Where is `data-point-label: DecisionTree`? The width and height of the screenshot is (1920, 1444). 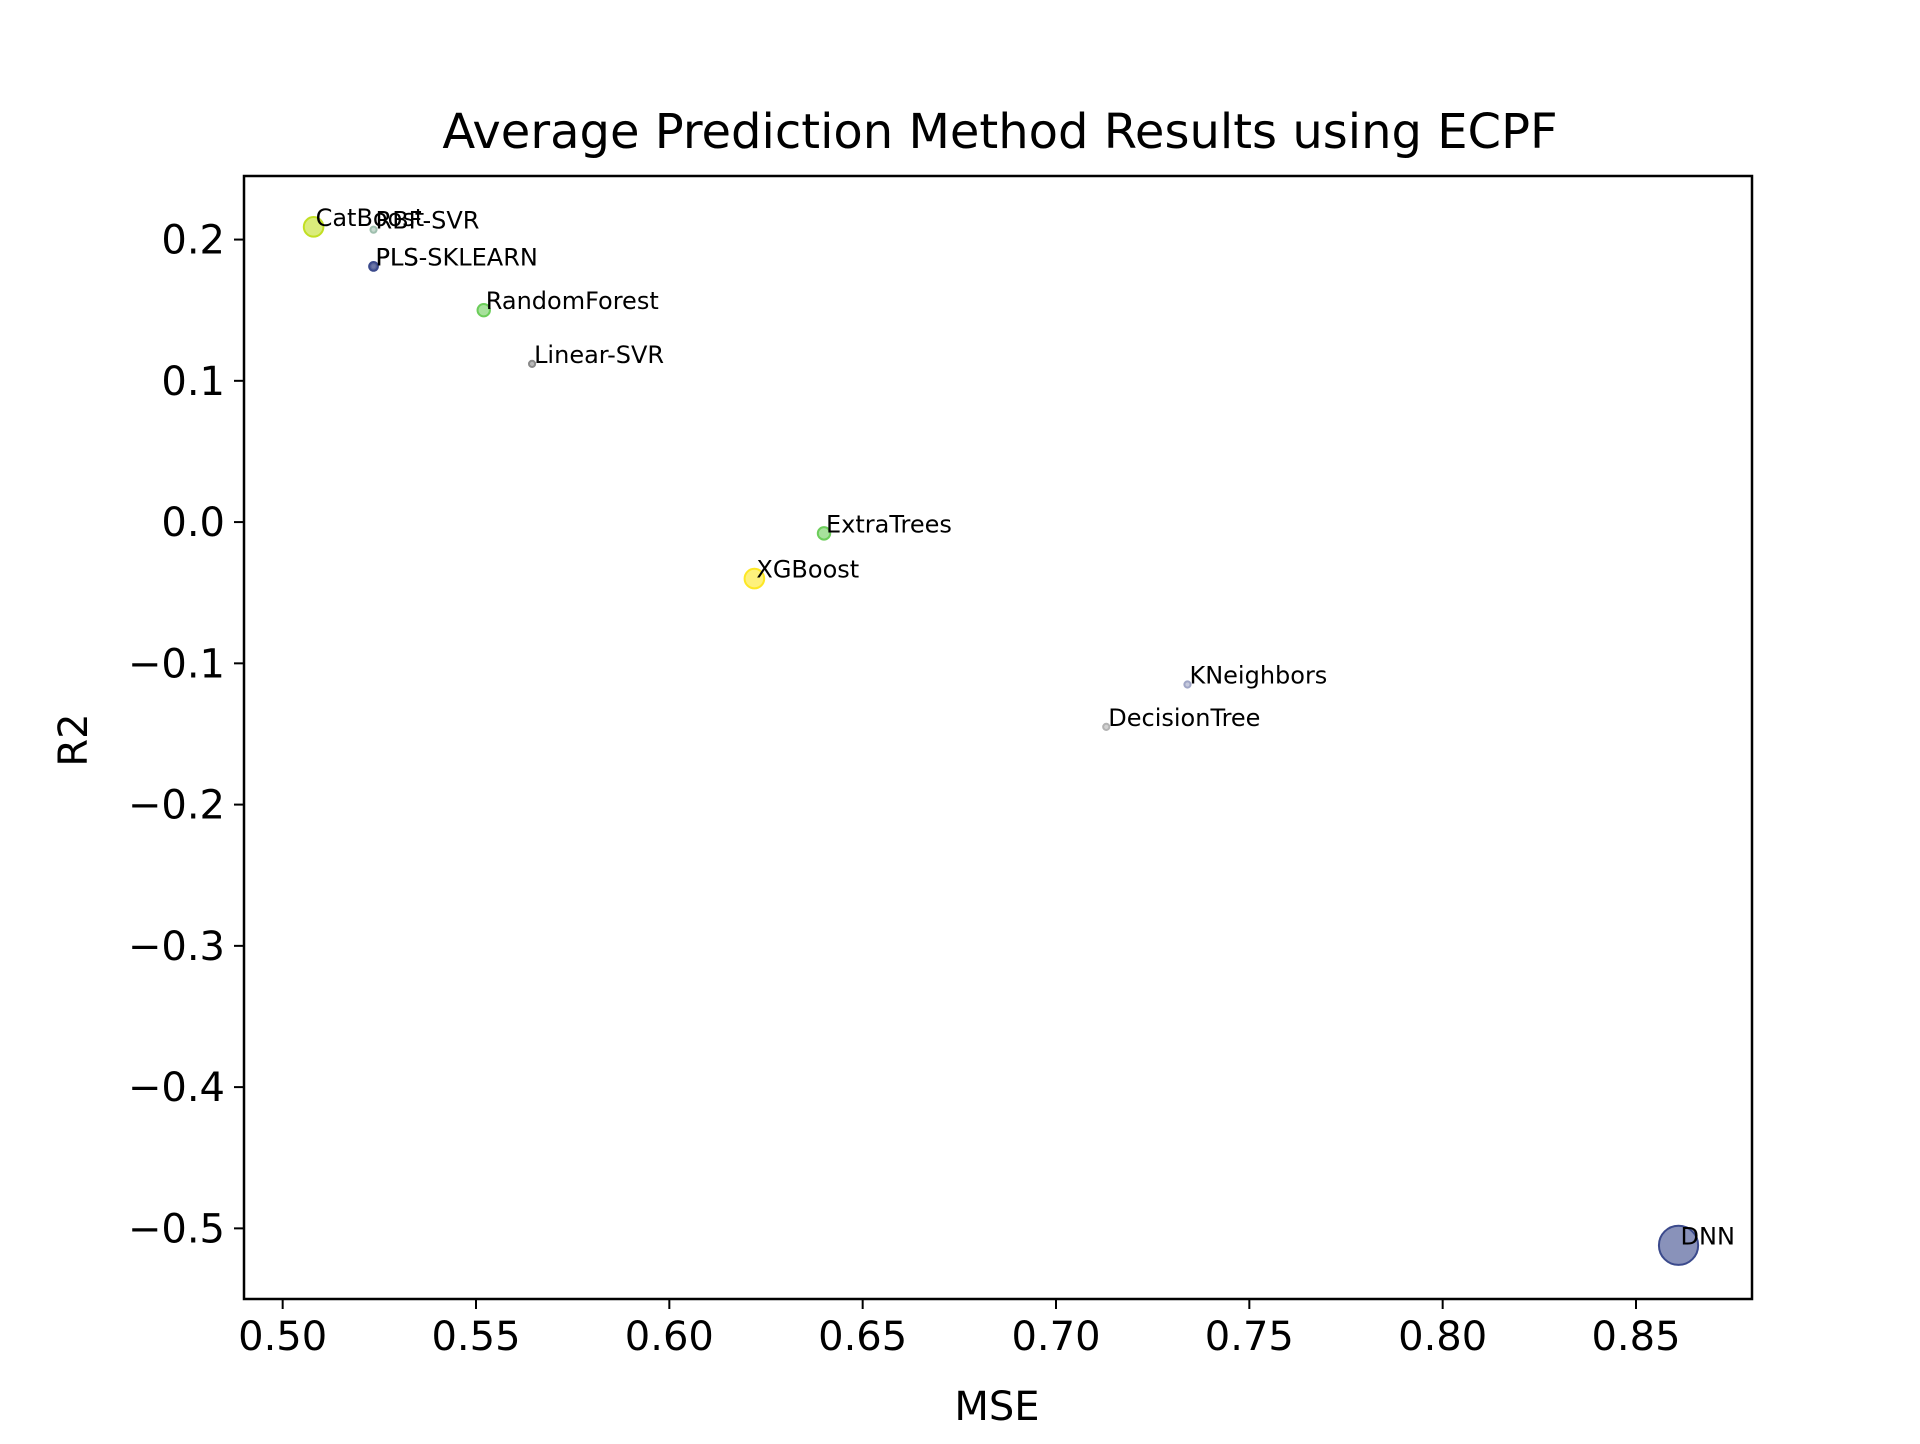
data-point-label: DecisionTree is located at coordinates (1184, 718).